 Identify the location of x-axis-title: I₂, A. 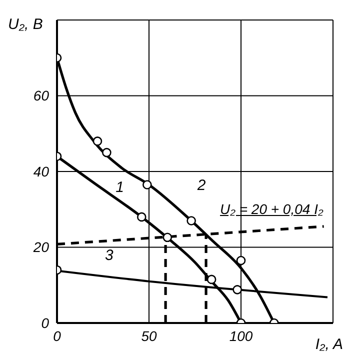
(329, 344).